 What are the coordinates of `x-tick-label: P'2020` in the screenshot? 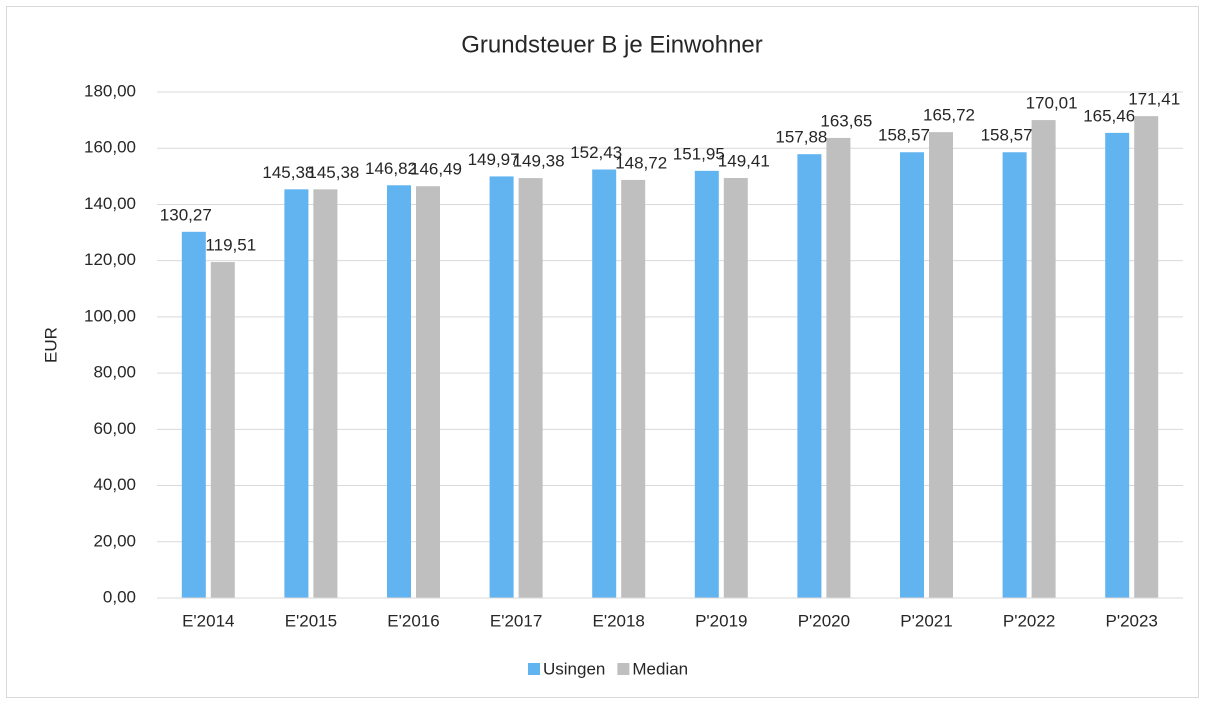 It's located at (824, 620).